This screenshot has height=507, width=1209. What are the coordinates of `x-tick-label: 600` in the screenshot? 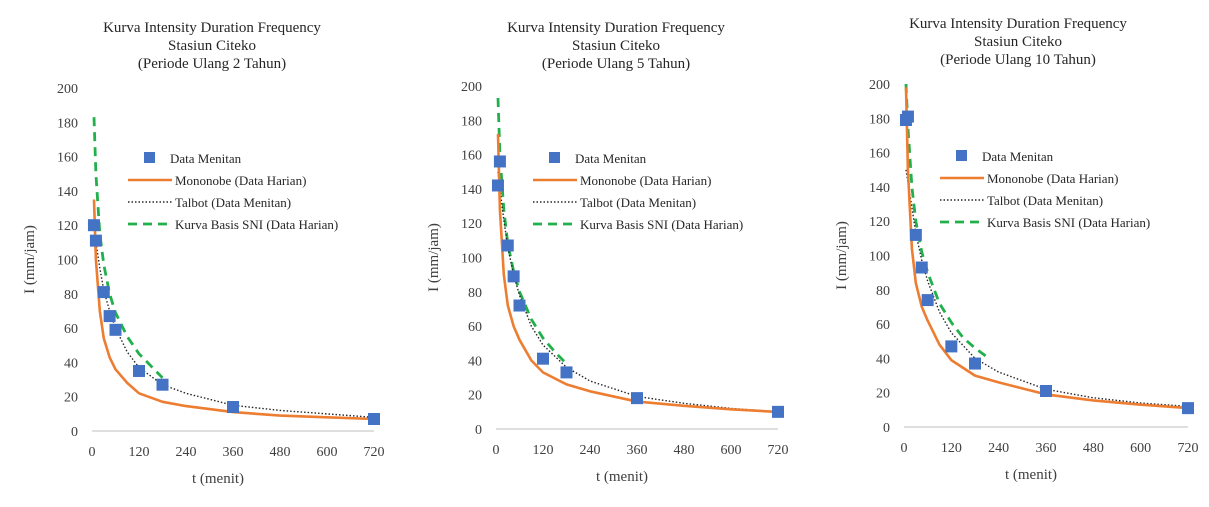 It's located at (731, 450).